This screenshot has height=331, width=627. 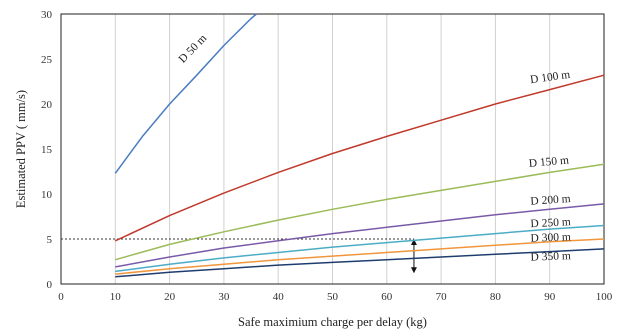 I want to click on x-tick-label: 20, so click(x=170, y=297).